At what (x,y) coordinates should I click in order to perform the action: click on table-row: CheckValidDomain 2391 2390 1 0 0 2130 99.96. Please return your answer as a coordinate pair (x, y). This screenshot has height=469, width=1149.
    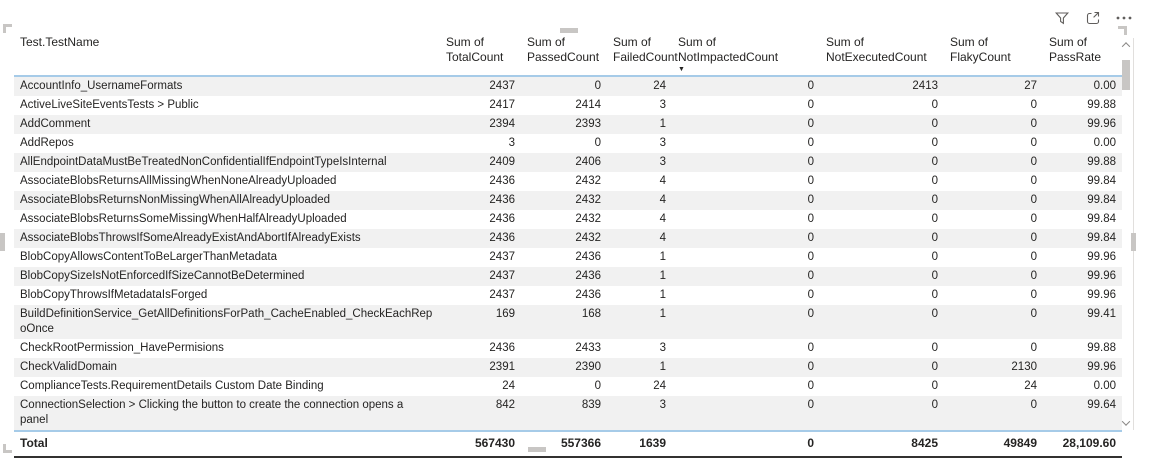
    Looking at the image, I should click on (568, 367).